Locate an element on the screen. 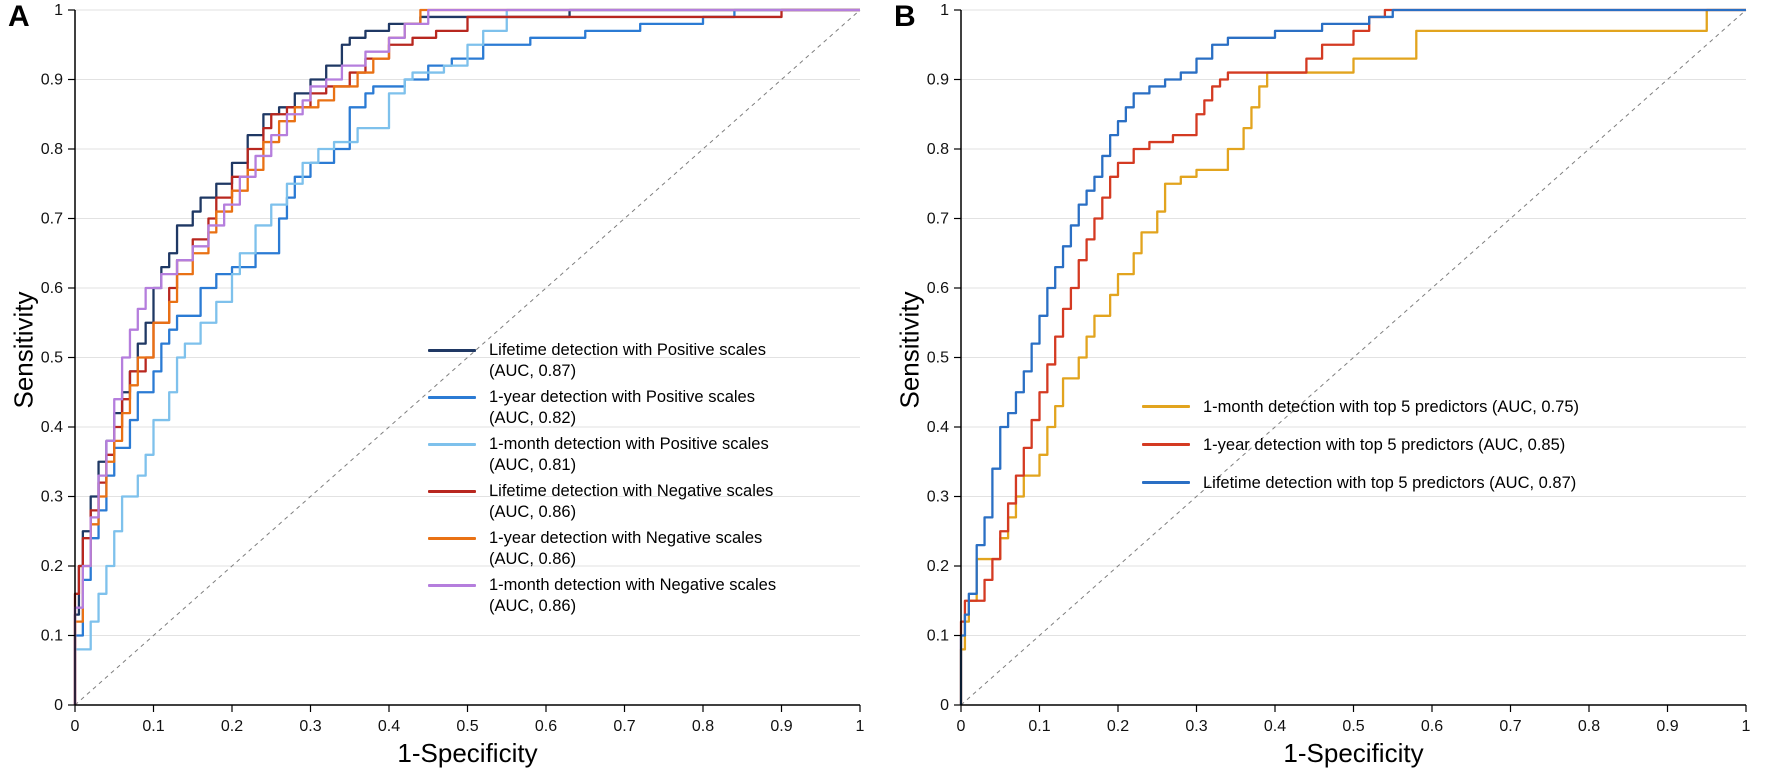  x-axis-title-a: 1-Specificity is located at coordinates (467, 753).